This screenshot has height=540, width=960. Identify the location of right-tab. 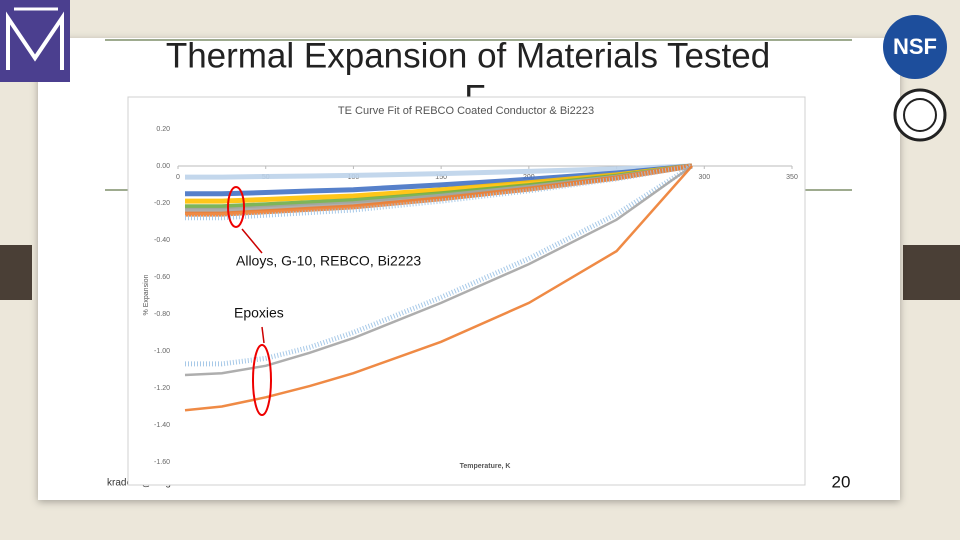
(931, 272).